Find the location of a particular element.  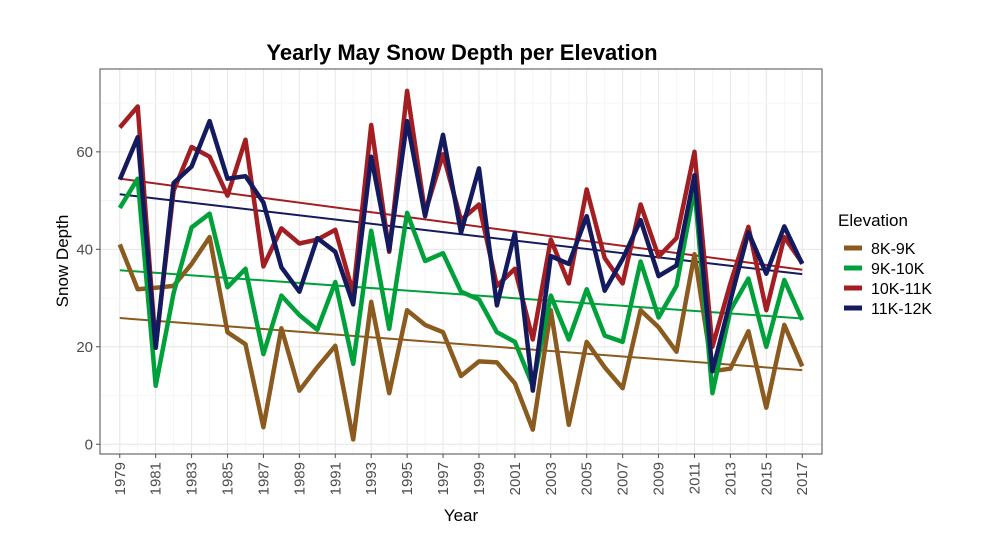

trend-line-8K-9K is located at coordinates (461, 344).